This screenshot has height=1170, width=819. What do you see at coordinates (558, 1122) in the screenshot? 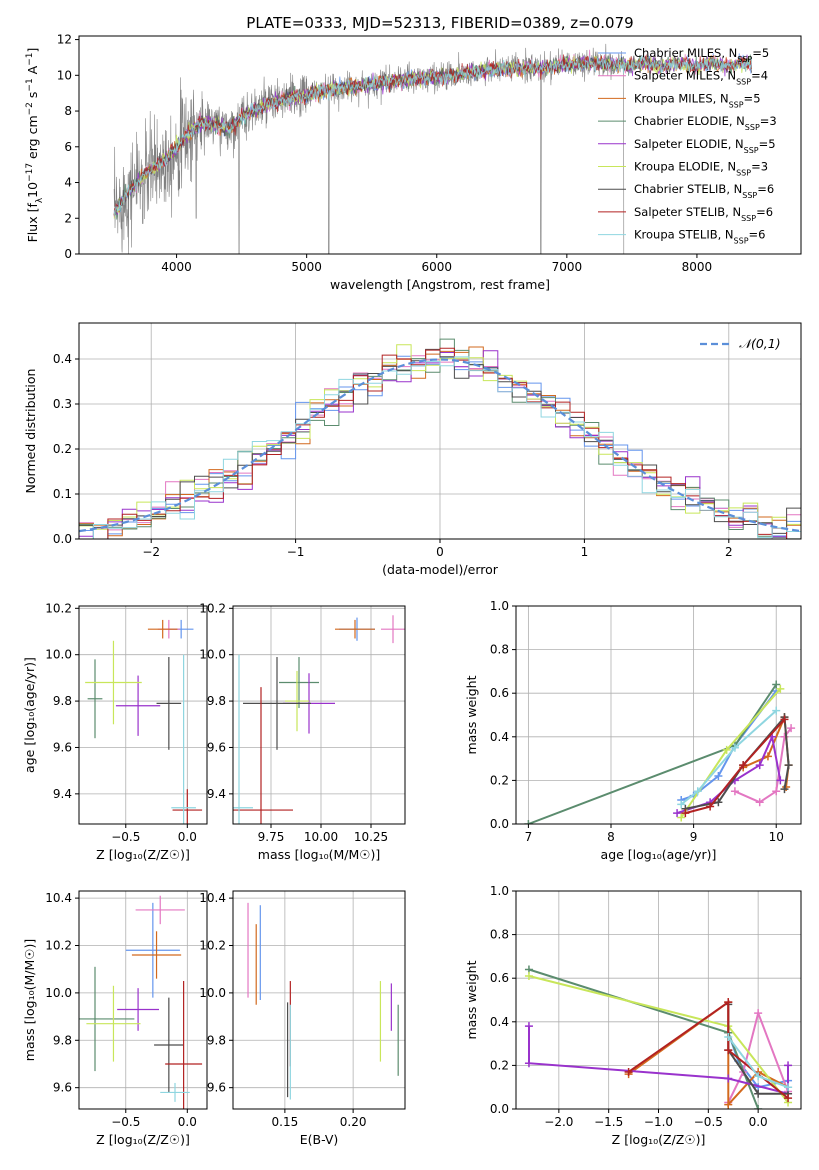
I see `x-tick-label: −2.0` at bounding box center [558, 1122].